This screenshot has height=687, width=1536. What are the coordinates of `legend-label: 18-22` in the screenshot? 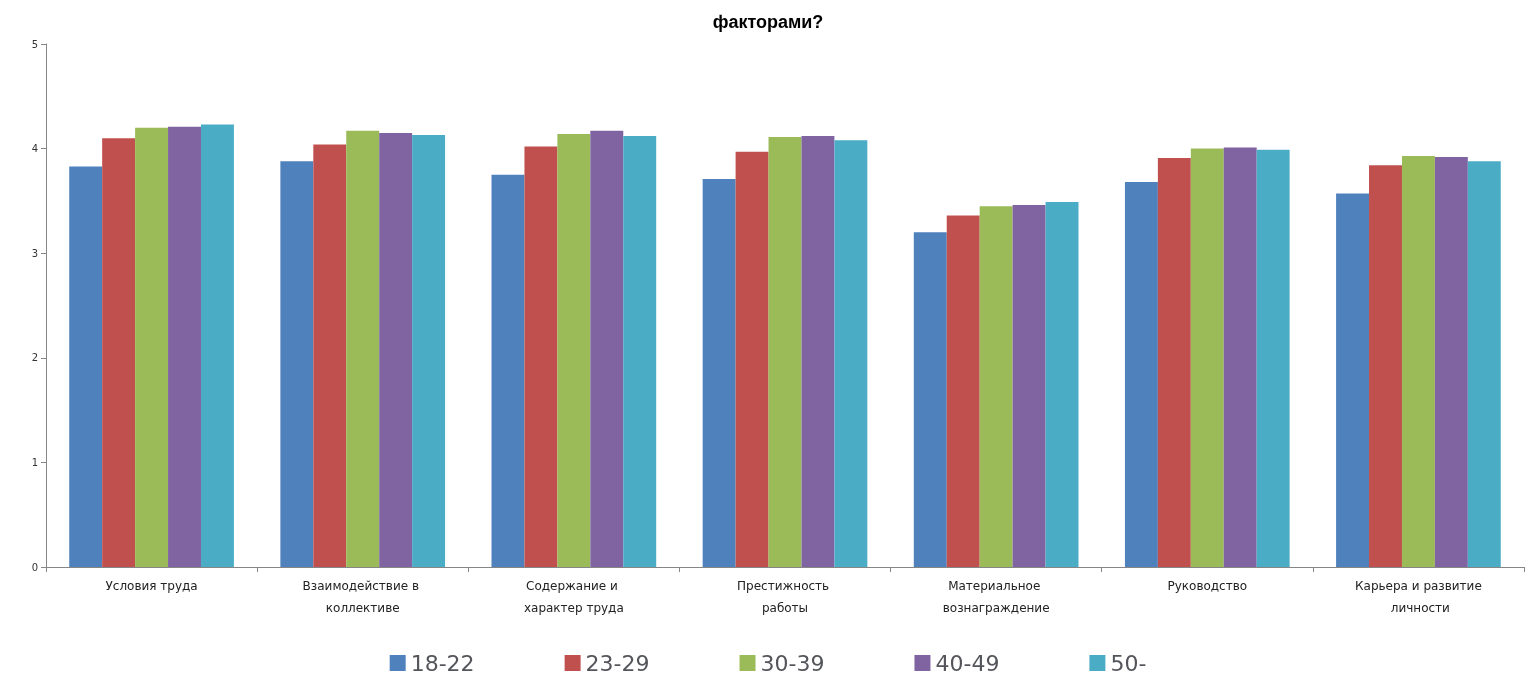 It's located at (442, 663).